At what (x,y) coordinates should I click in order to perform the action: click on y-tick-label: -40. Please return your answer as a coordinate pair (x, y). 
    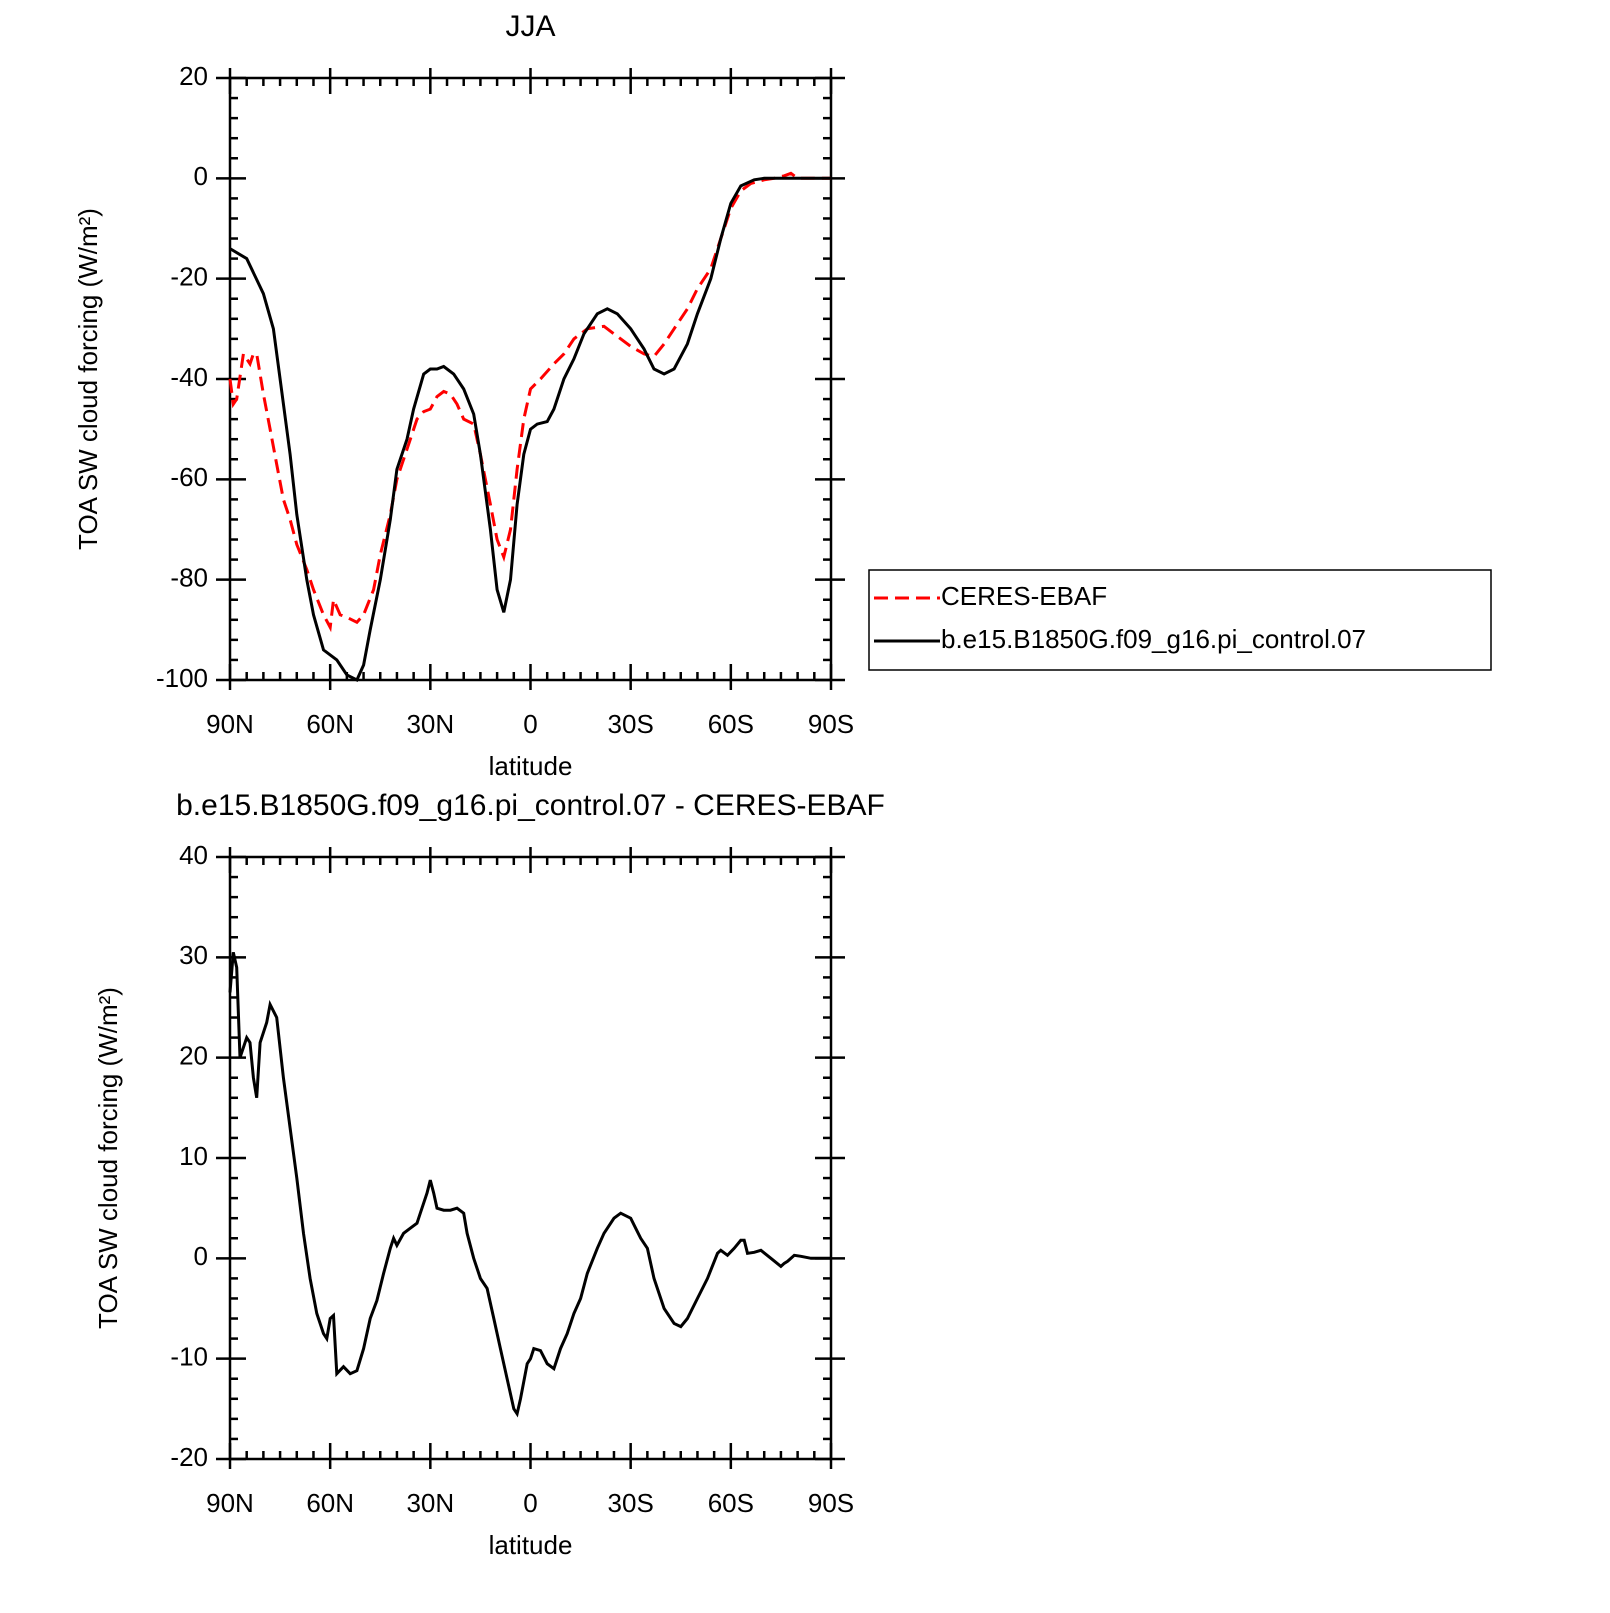
    Looking at the image, I should click on (189, 377).